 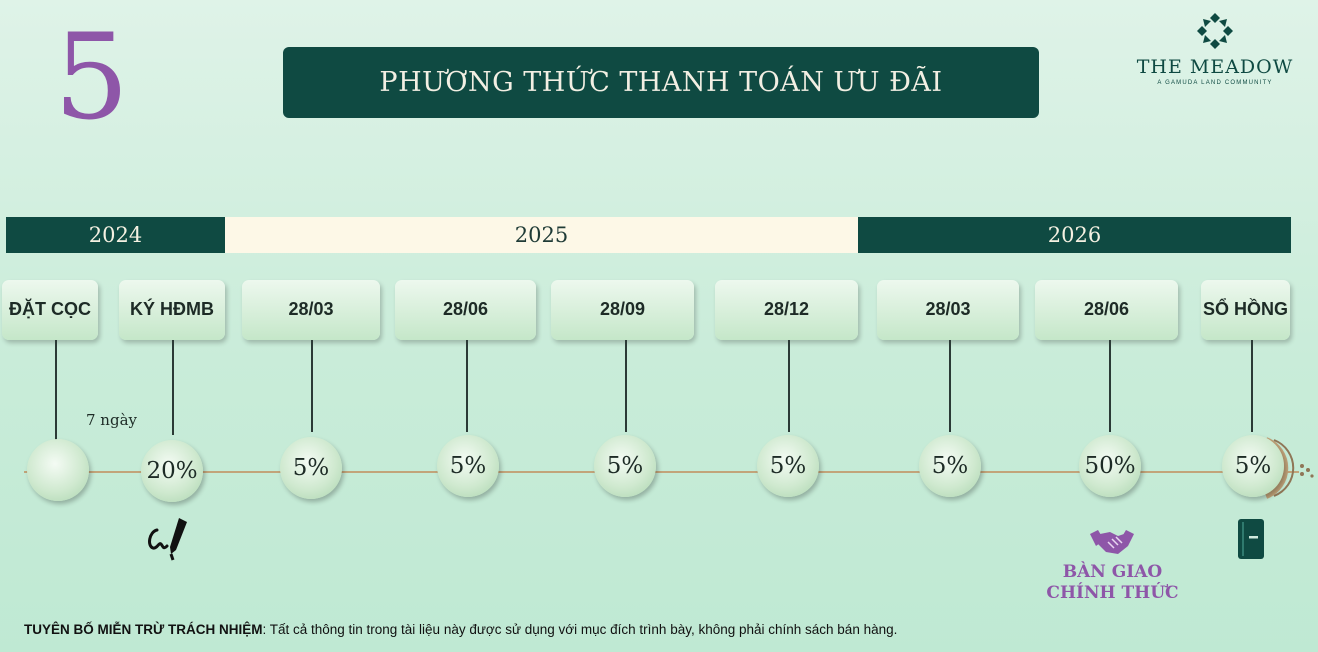 What do you see at coordinates (1112, 542) in the screenshot?
I see `handshake-icon` at bounding box center [1112, 542].